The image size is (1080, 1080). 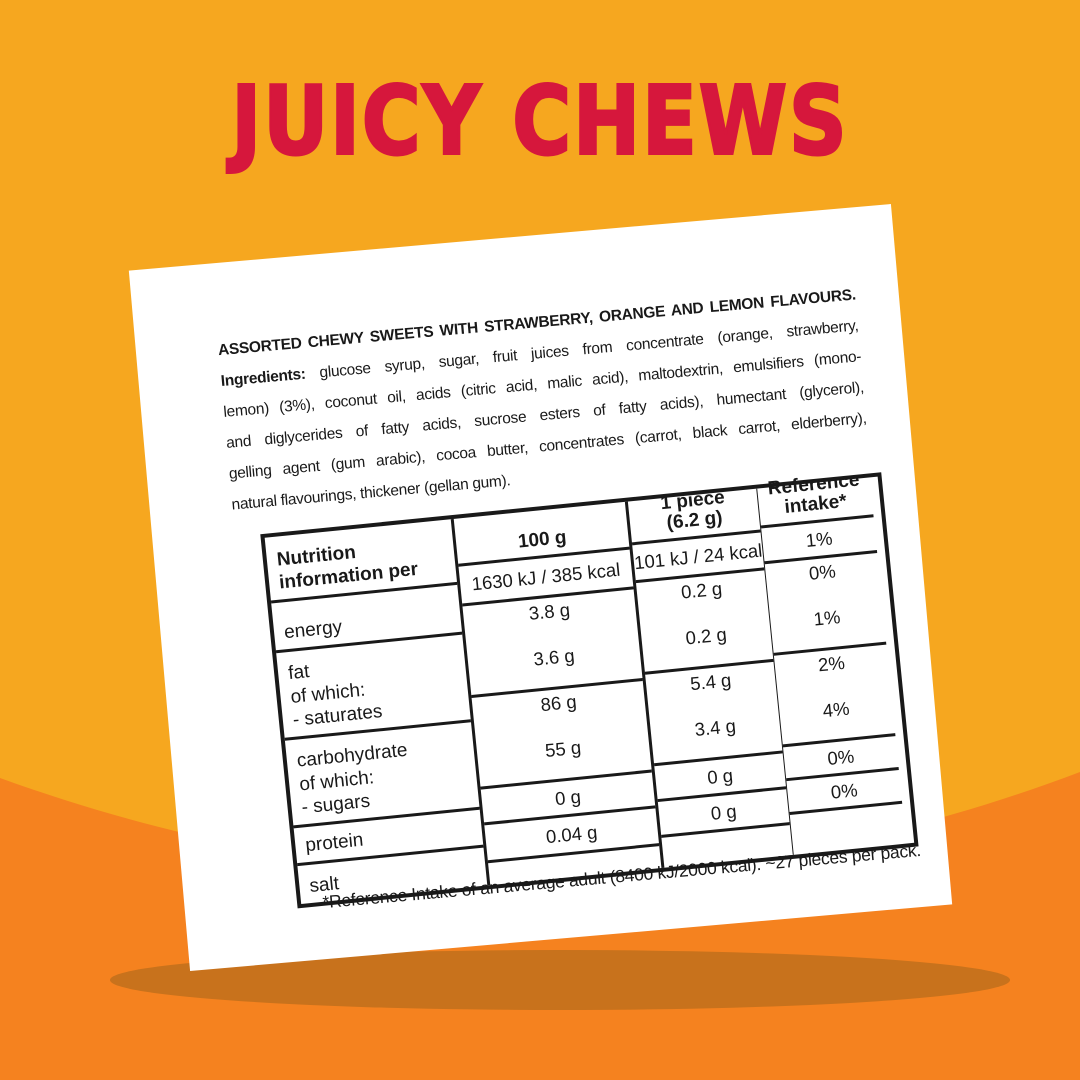 What do you see at coordinates (706, 636) in the screenshot?
I see `saturates-value: 0.2 g` at bounding box center [706, 636].